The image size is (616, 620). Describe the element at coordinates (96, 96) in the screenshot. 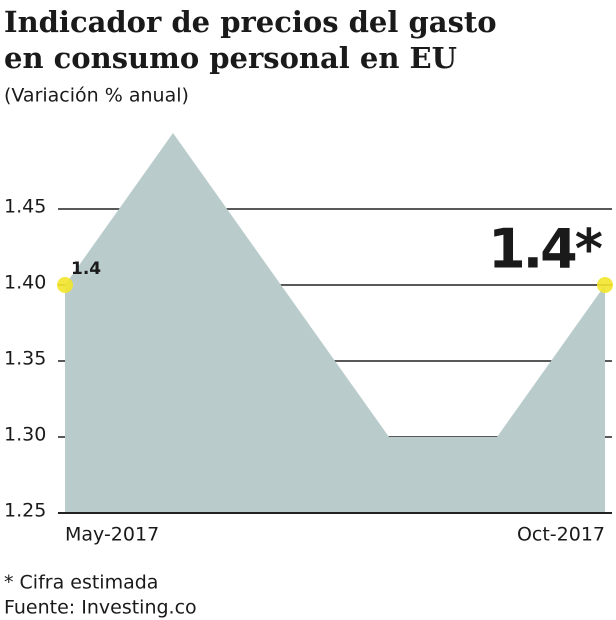

I see `chart-subtitle: (Variación % anual)` at that location.